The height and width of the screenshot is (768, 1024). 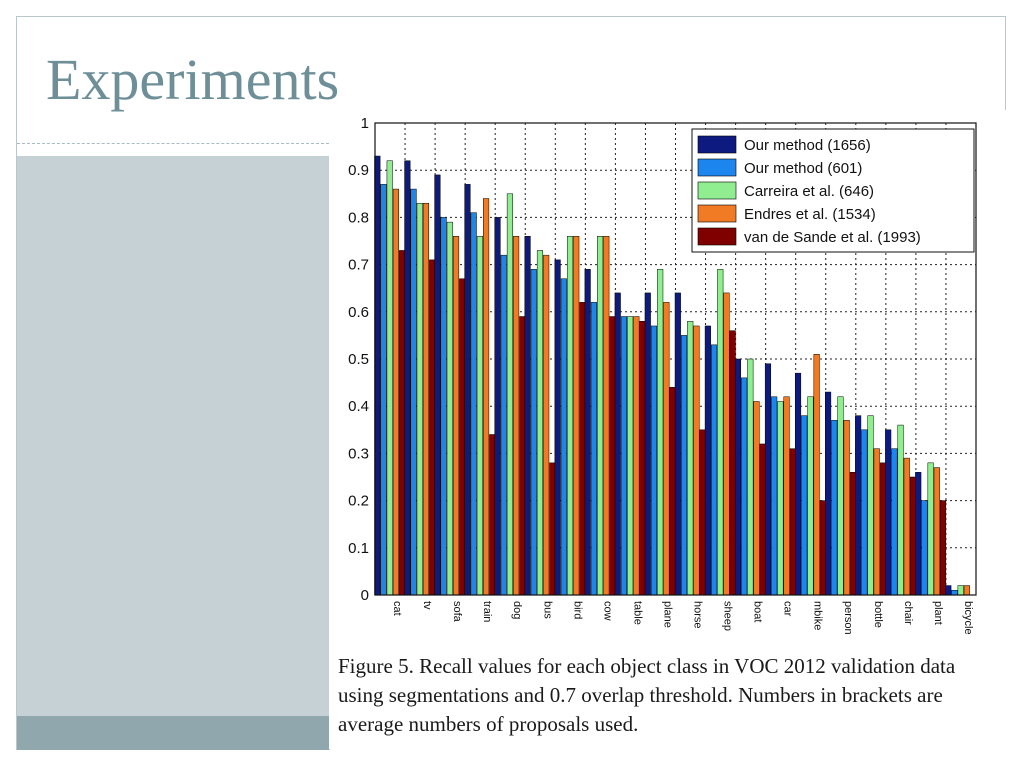 I want to click on x-tick-label-plane: plane, so click(x=667, y=614).